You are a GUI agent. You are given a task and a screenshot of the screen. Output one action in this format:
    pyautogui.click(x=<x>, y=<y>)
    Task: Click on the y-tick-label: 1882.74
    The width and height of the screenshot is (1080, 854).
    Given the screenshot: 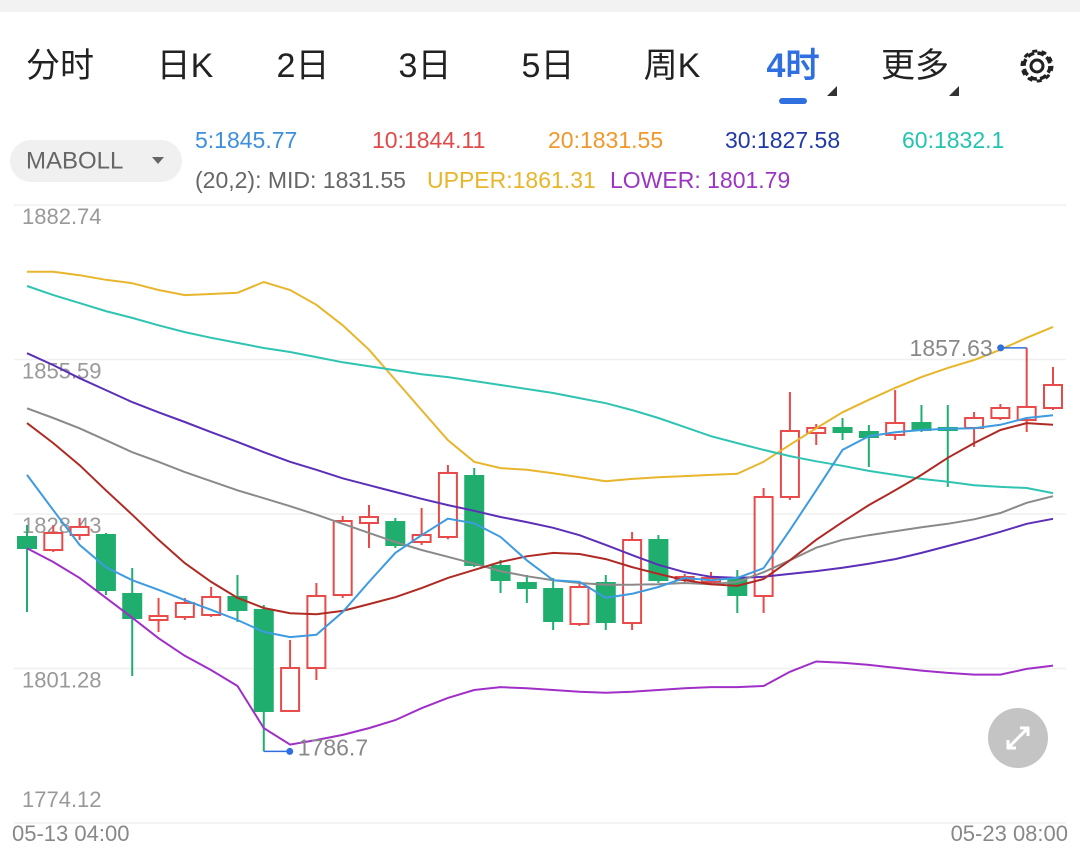 What is the action you would take?
    pyautogui.click(x=62, y=216)
    